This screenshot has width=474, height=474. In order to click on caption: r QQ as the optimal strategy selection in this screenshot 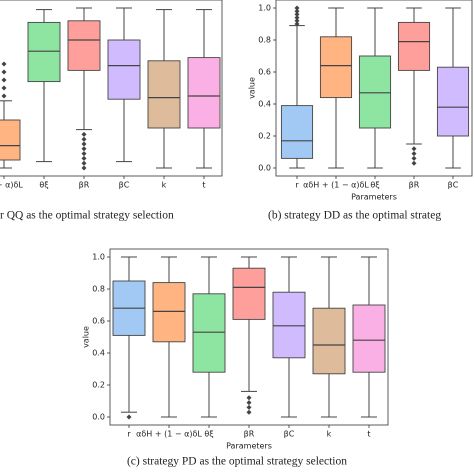, I will do `click(87, 216)`.